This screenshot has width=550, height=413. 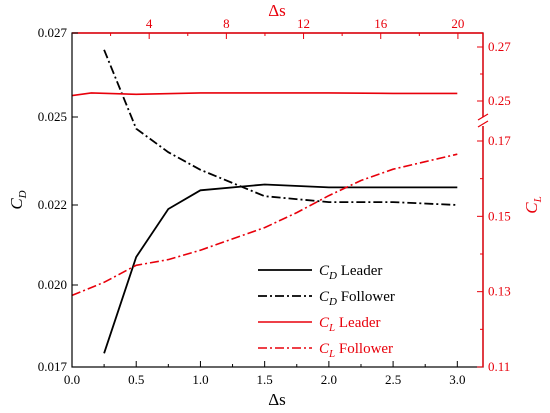 What do you see at coordinates (499, 140) in the screenshot?
I see `y-right-tick-label: 0.17` at bounding box center [499, 140].